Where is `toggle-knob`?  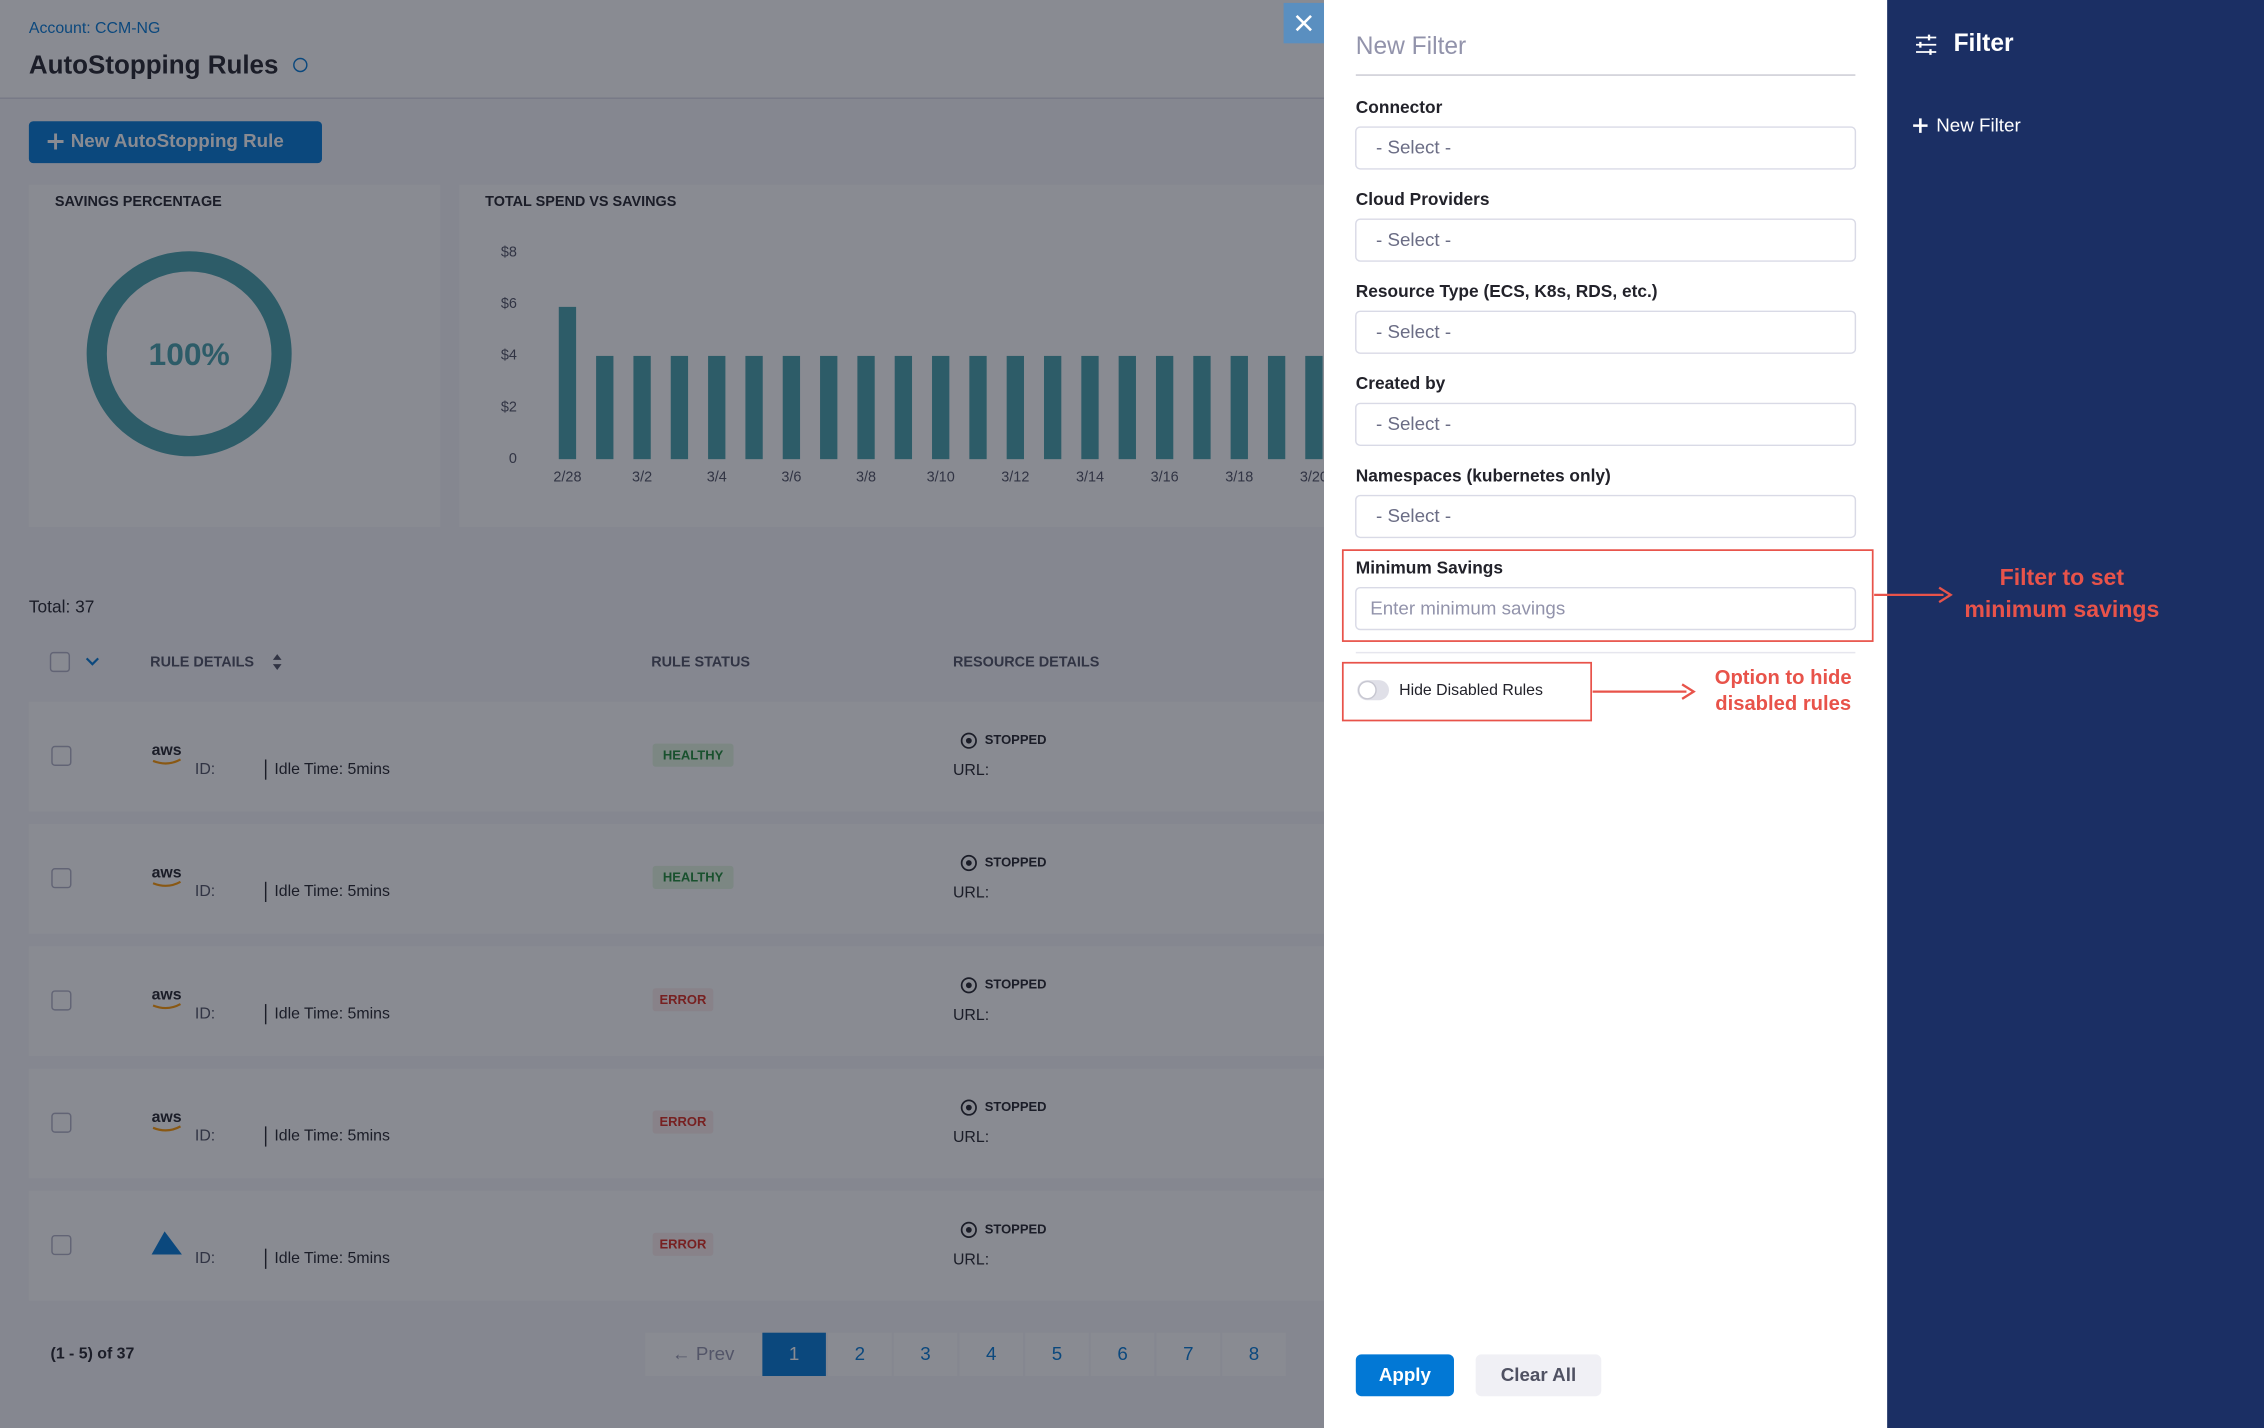 toggle-knob is located at coordinates (1367, 690).